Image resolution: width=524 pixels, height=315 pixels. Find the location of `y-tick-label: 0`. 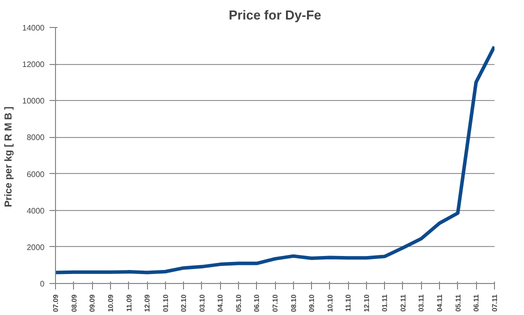

y-tick-label: 0 is located at coordinates (43, 284).